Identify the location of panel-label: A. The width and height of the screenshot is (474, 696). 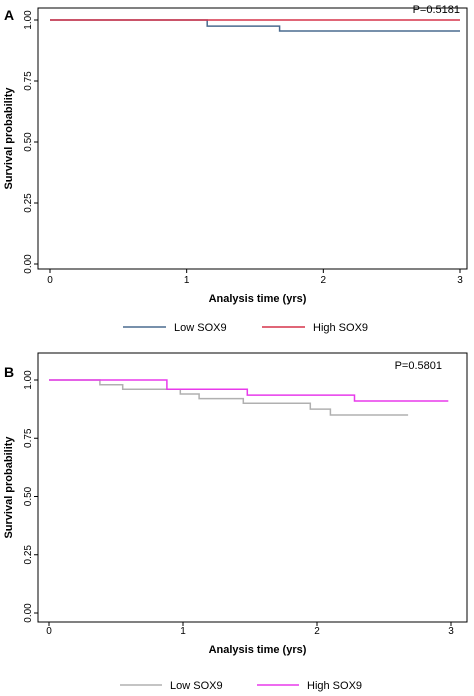
(9, 15).